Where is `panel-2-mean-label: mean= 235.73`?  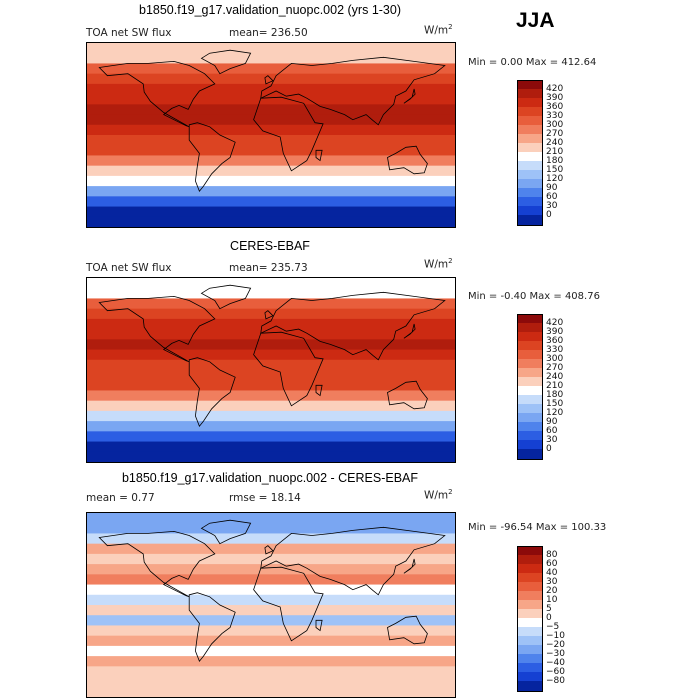
panel-2-mean-label: mean= 235.73 is located at coordinates (268, 268).